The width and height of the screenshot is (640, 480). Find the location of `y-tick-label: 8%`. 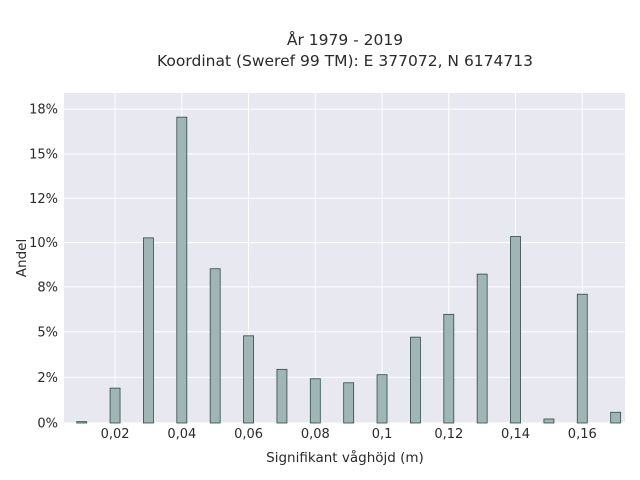

y-tick-label: 8% is located at coordinates (47, 287).